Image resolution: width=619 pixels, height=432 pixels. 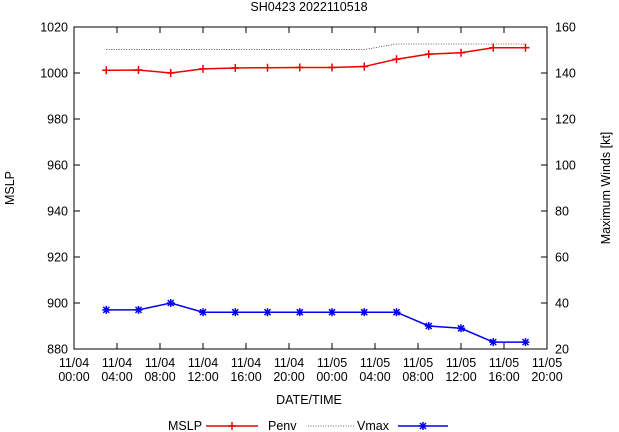 What do you see at coordinates (10, 188) in the screenshot?
I see `y-axis-label: MSLP` at bounding box center [10, 188].